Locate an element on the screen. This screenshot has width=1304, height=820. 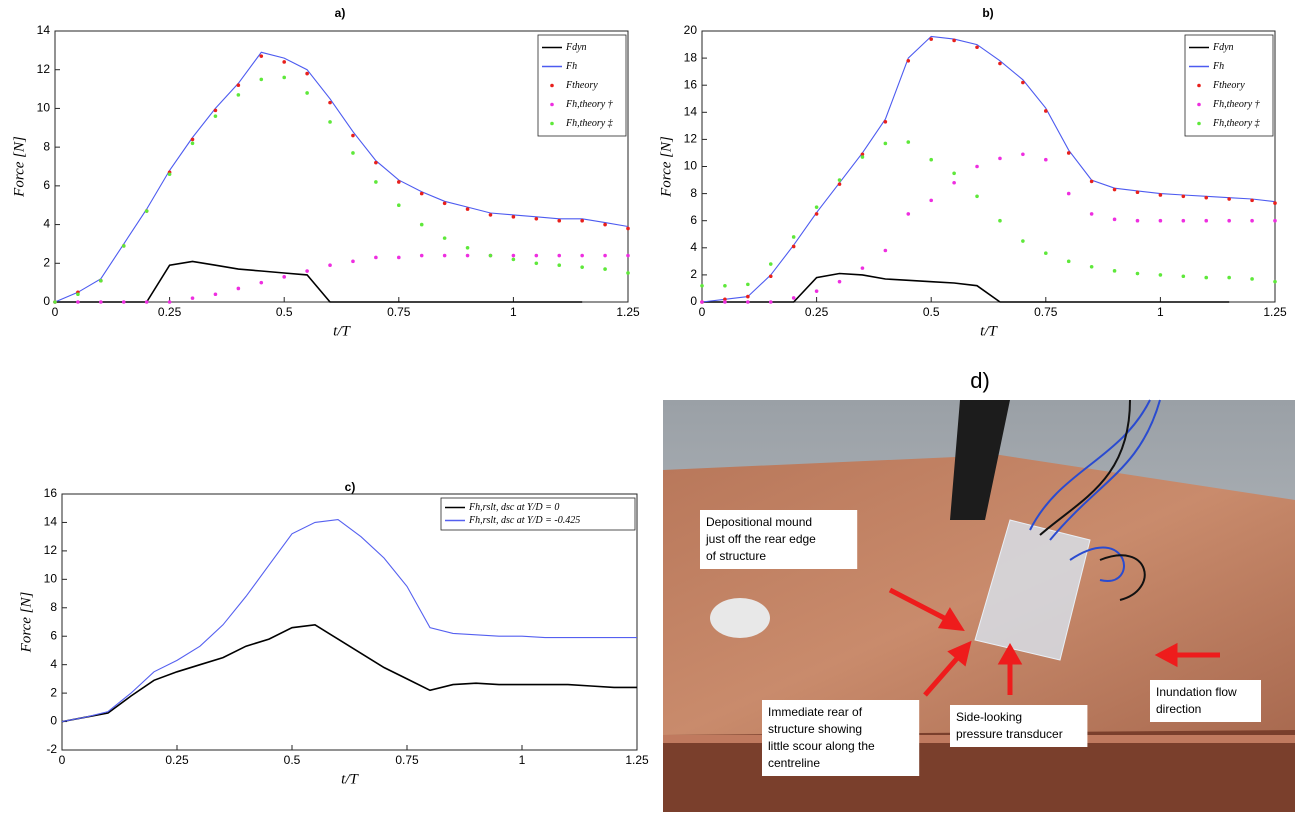
legend-label: Fh is located at coordinates (1218, 66).